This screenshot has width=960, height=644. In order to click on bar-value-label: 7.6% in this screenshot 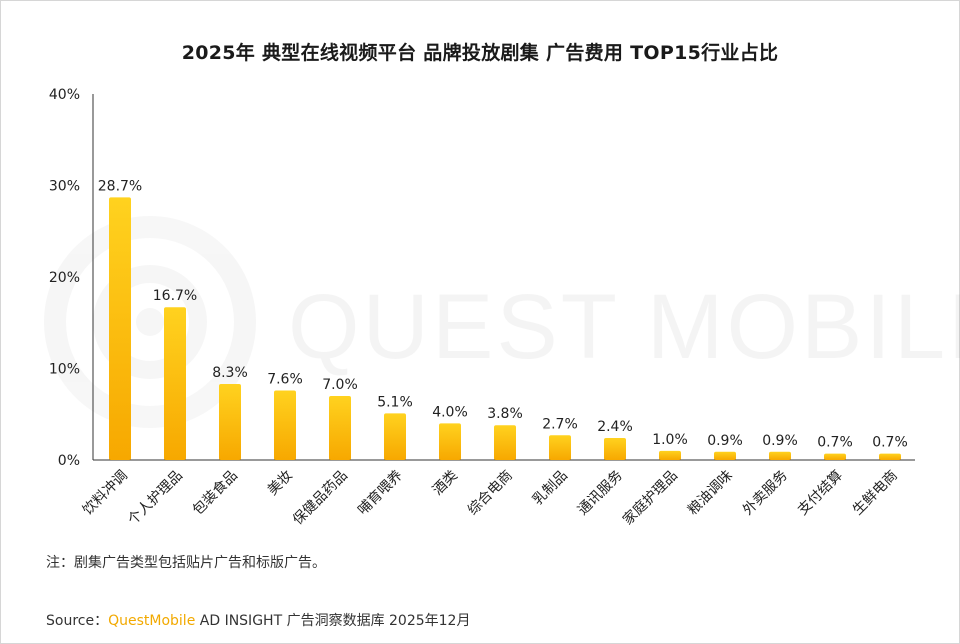, I will do `click(285, 379)`.